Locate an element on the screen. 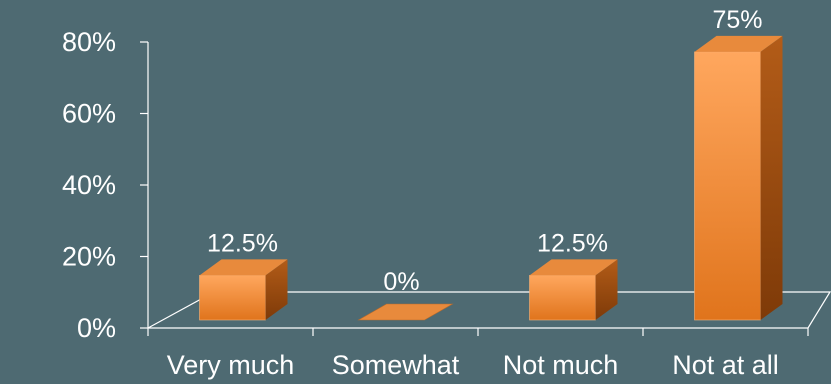 The image size is (831, 384). y-tick-label: 80% is located at coordinates (89, 42).